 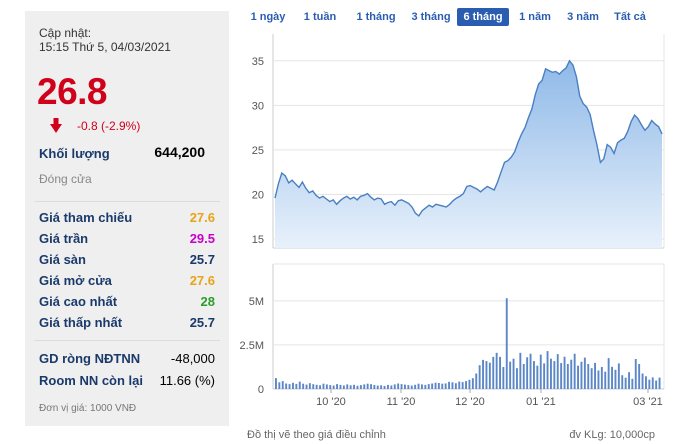 I want to click on tab-1-day: 1 ngày, so click(x=268, y=17).